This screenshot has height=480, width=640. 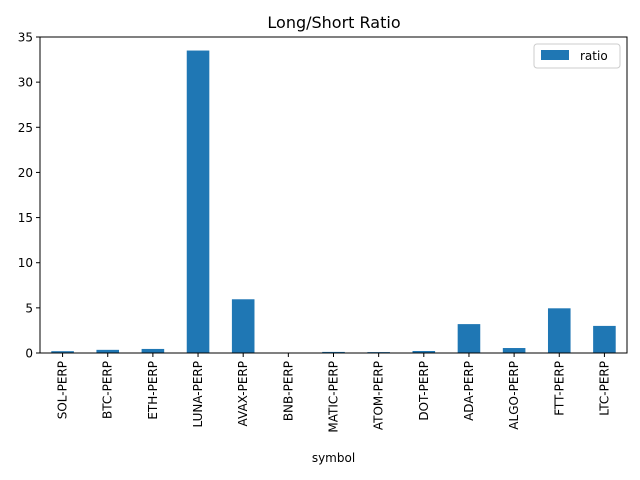 What do you see at coordinates (198, 201) in the screenshot?
I see `bar-luna-perp` at bounding box center [198, 201].